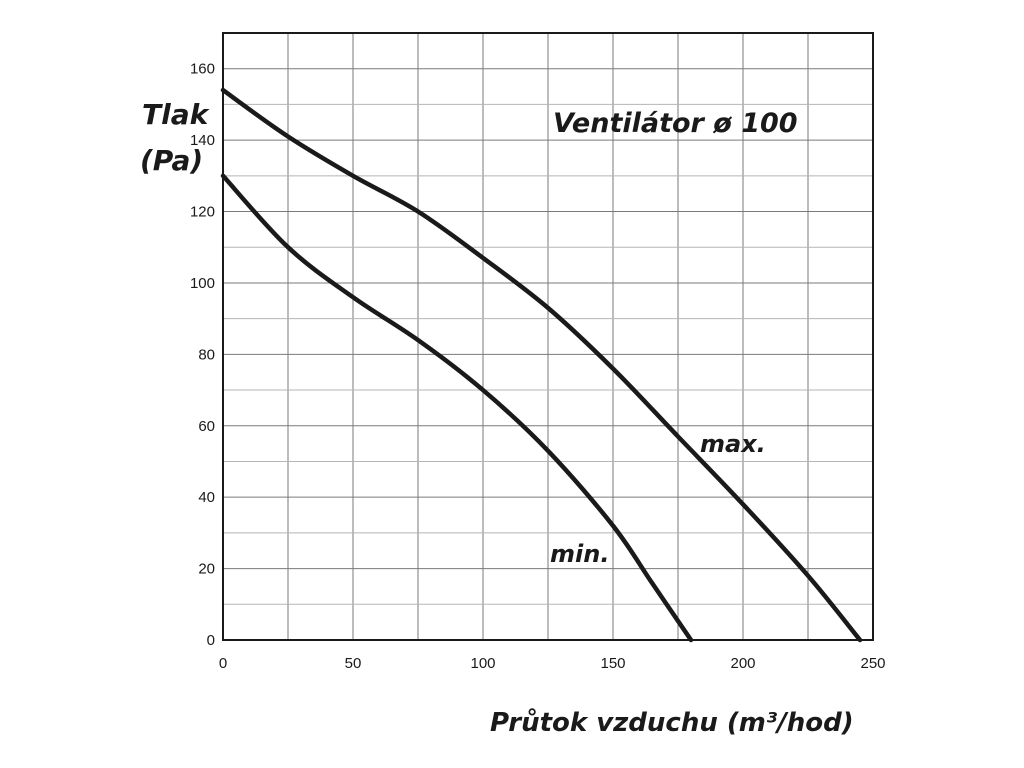  Describe the element at coordinates (733, 444) in the screenshot. I see `series-label-max: max.` at that location.